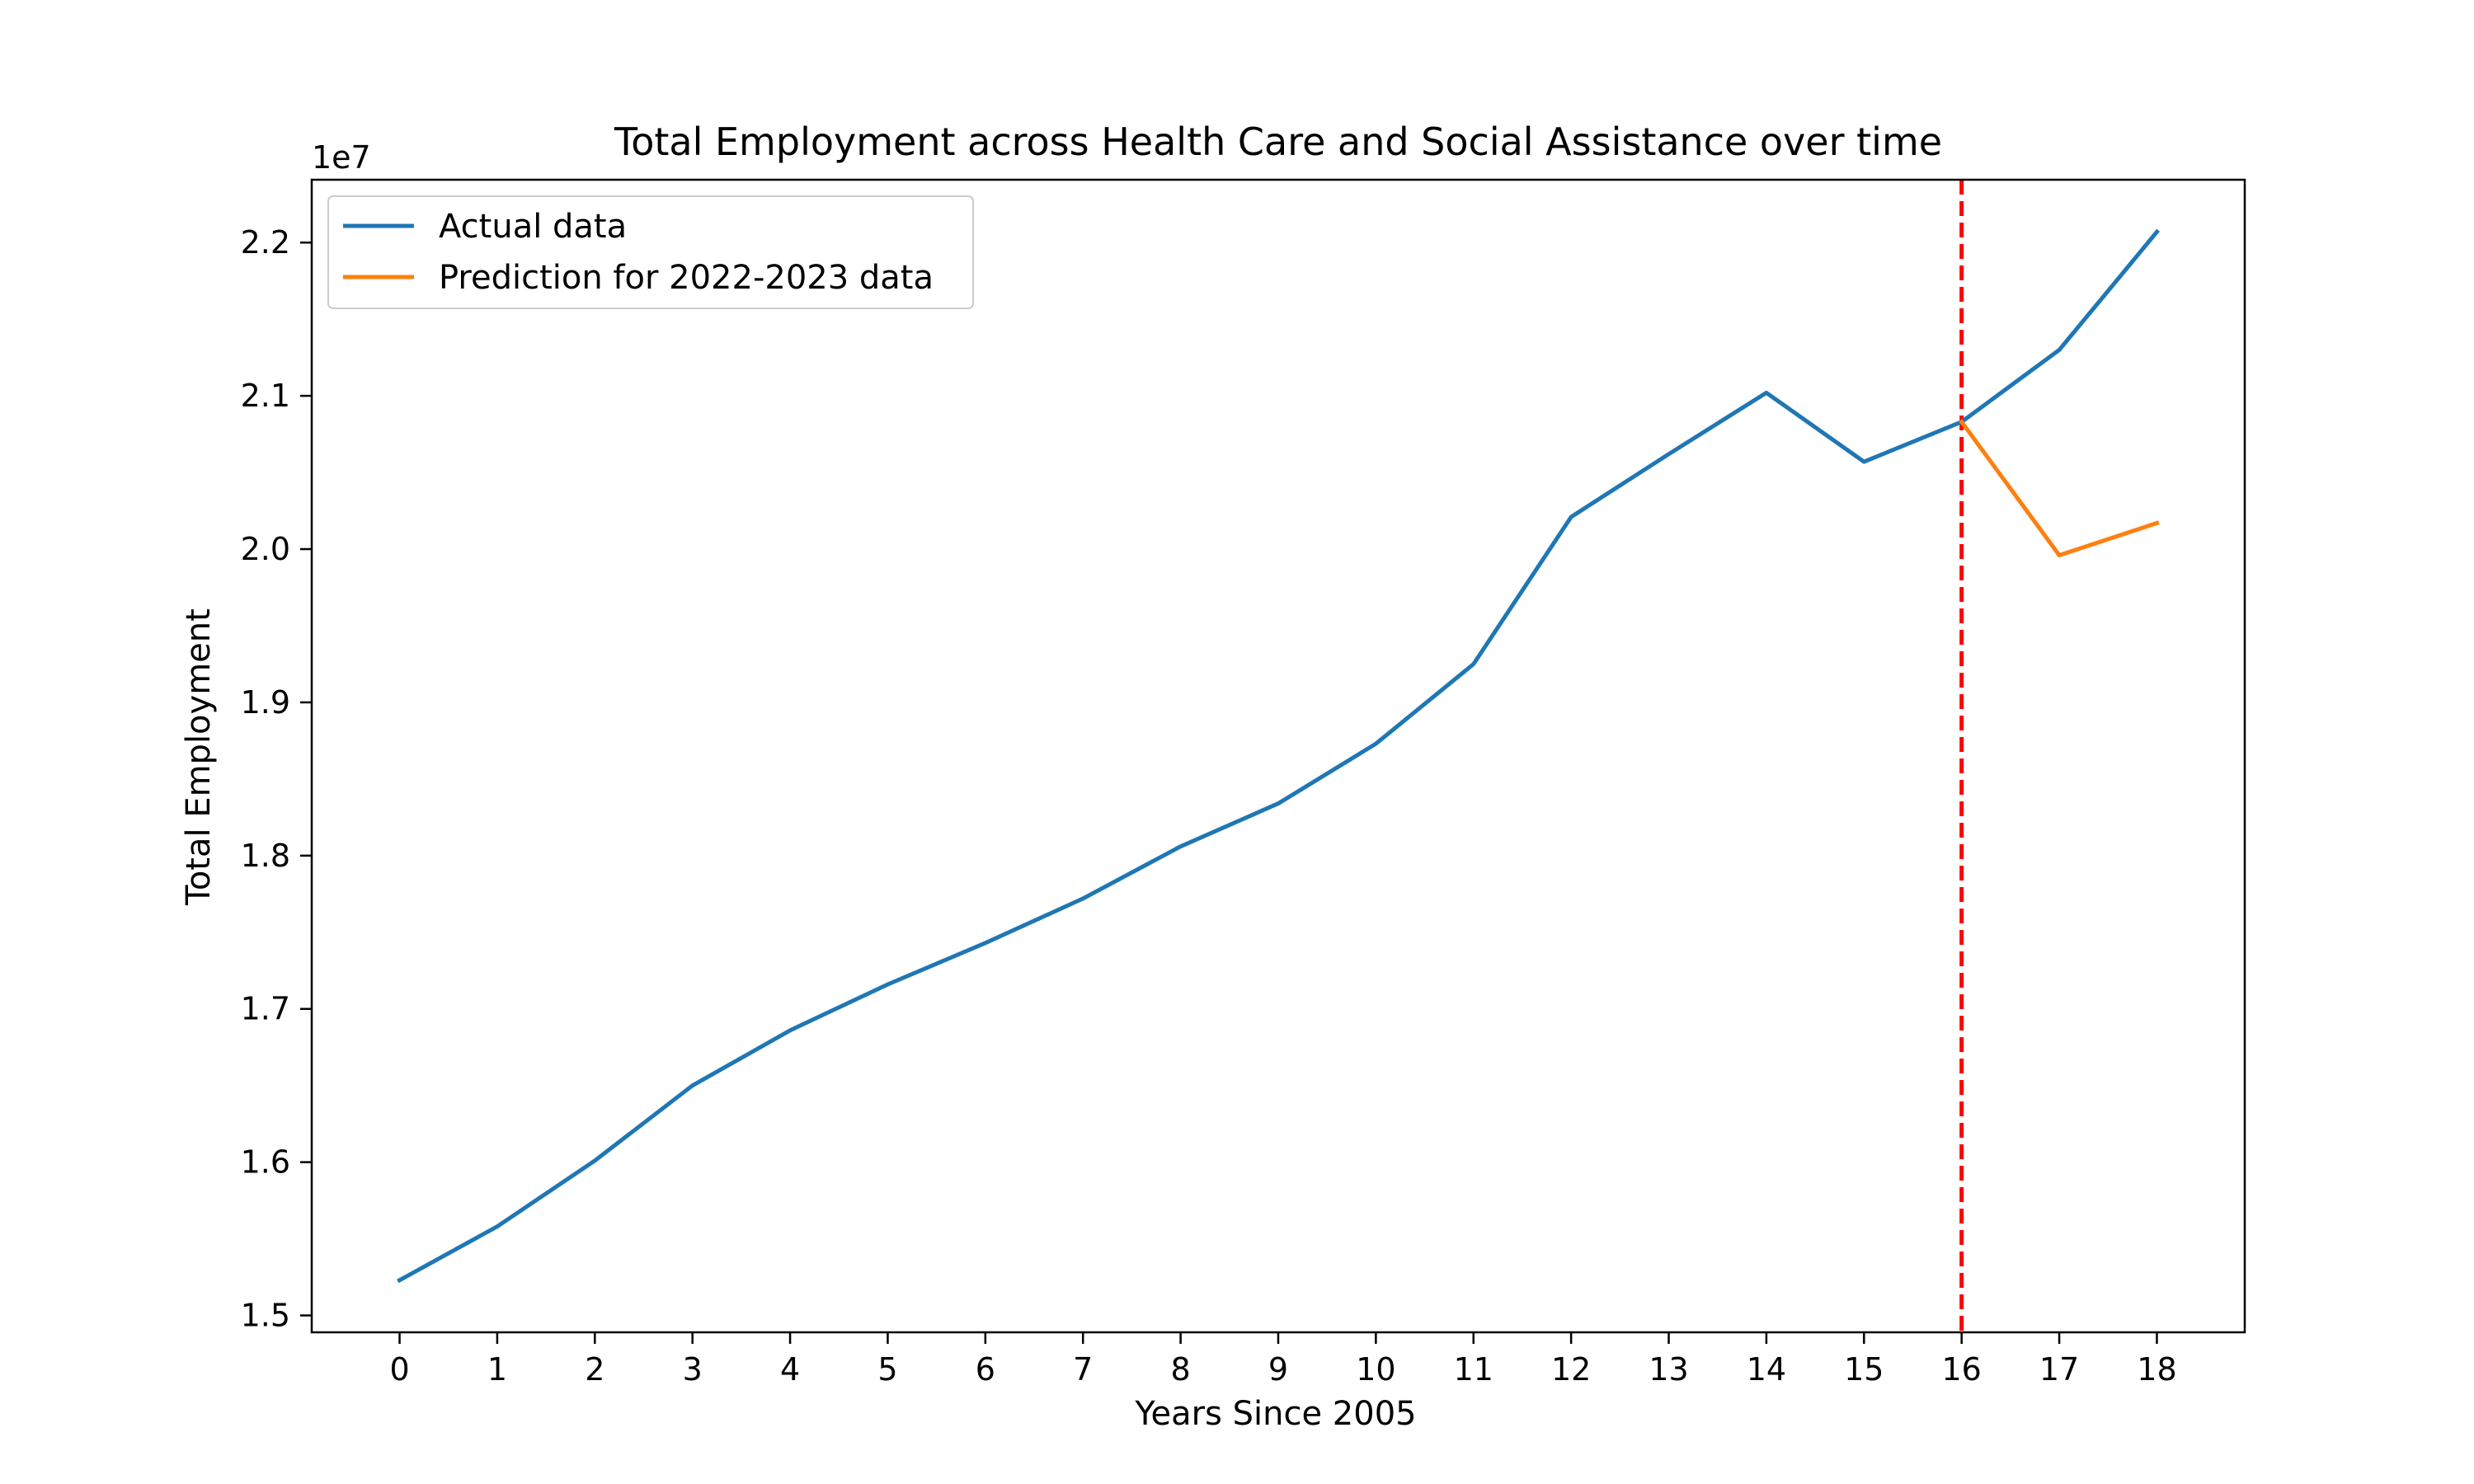  I want to click on x-tick-label: 16, so click(1962, 1369).